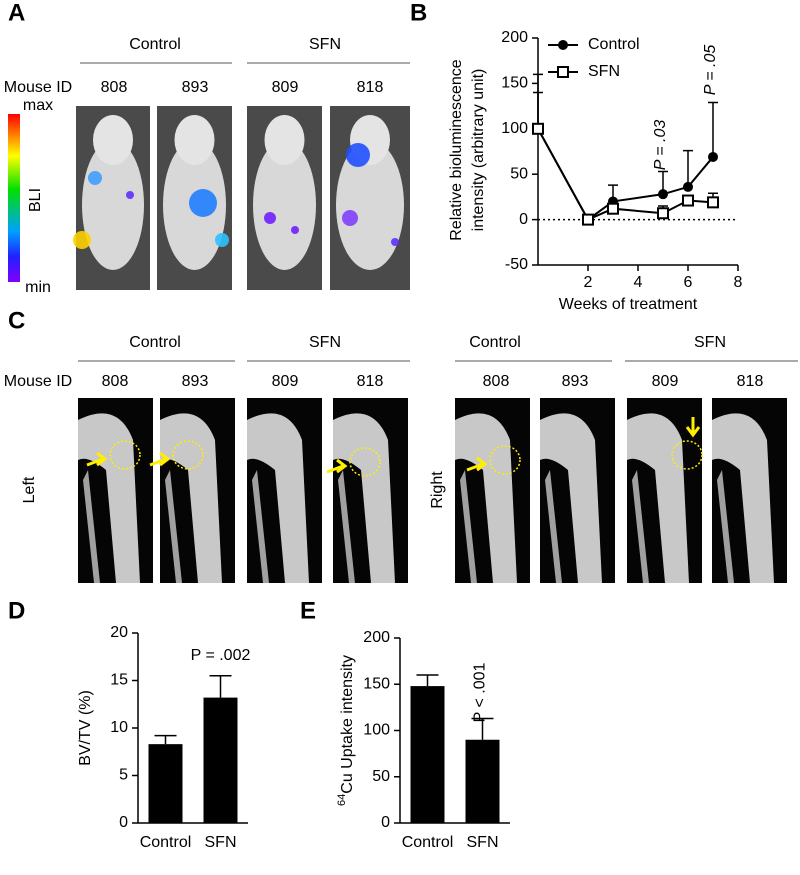 Image resolution: width=800 pixels, height=875 pixels. Describe the element at coordinates (437, 490) in the screenshot. I see `side-label: Right` at that location.